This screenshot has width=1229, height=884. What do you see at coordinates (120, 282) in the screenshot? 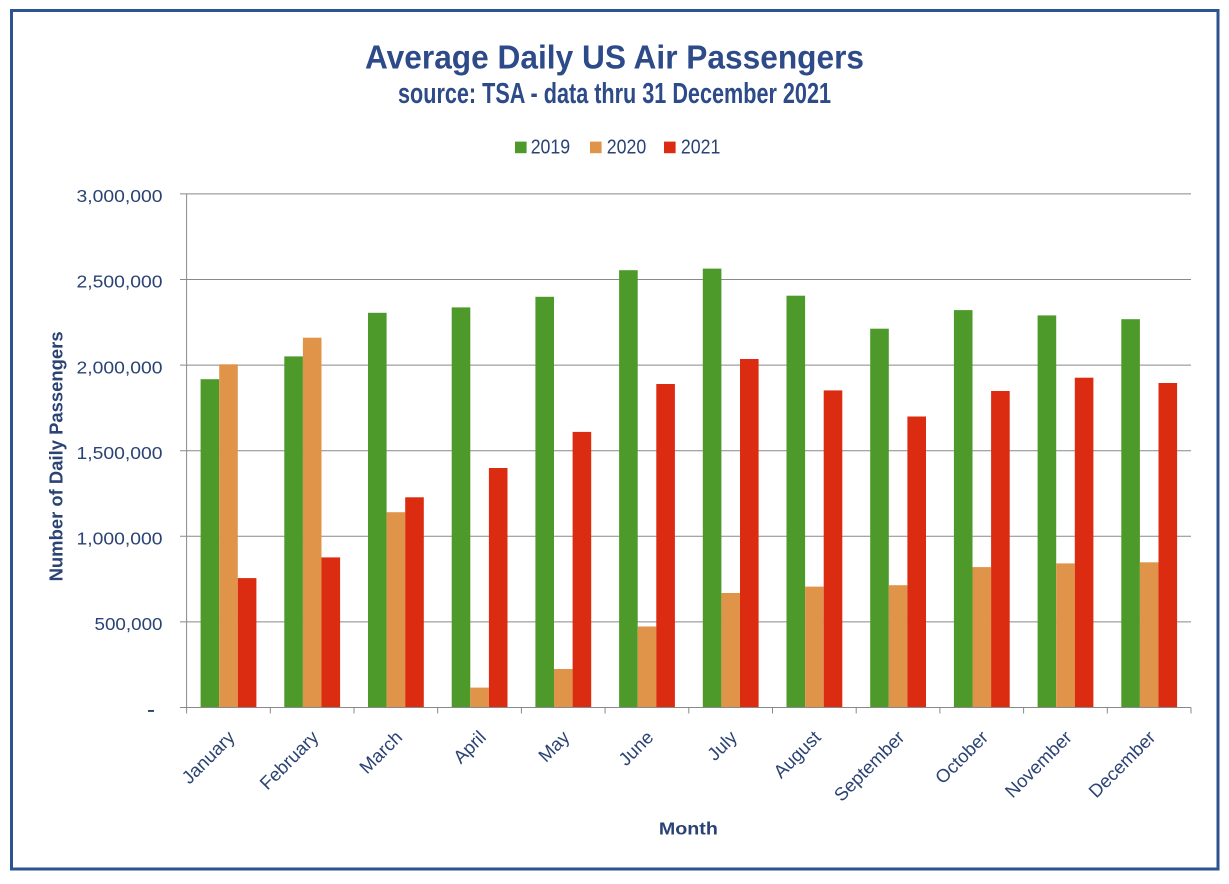
I see `svg-text: 2,500,000` at bounding box center [120, 282].